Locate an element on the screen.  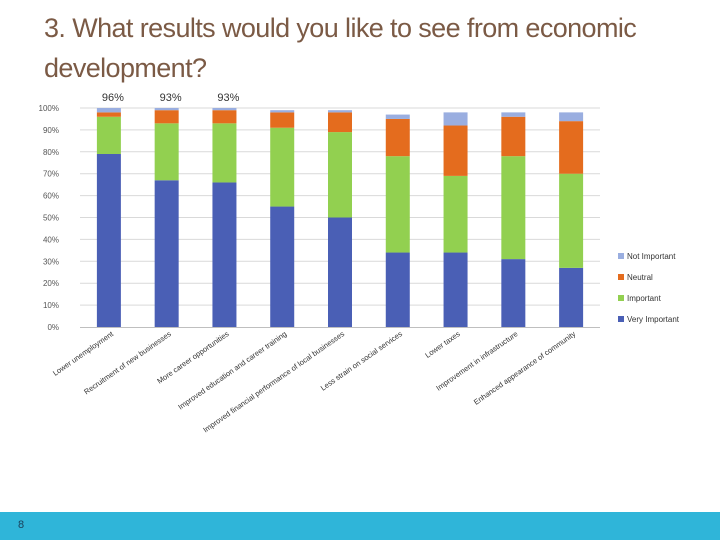
legend-label: Important is located at coordinates (644, 298).